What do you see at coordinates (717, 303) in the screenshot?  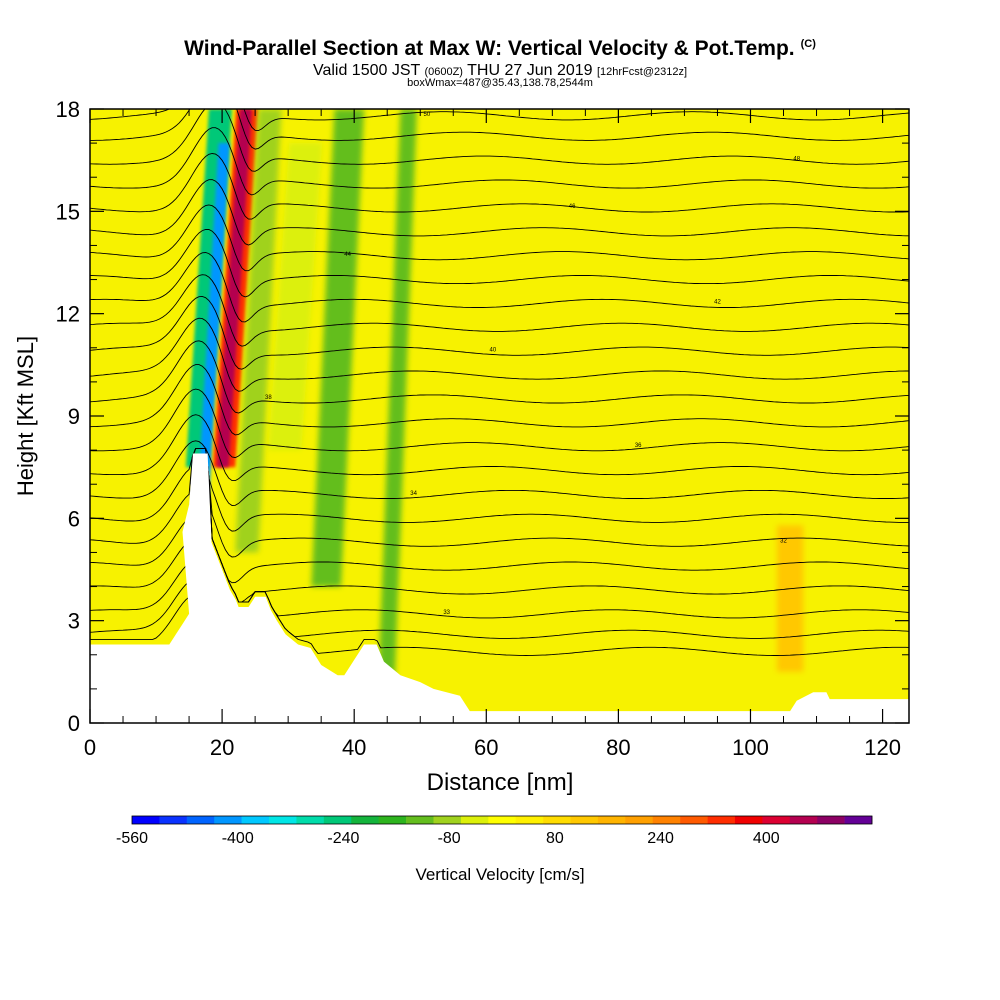 I see `isentrope-label: 42` at bounding box center [717, 303].